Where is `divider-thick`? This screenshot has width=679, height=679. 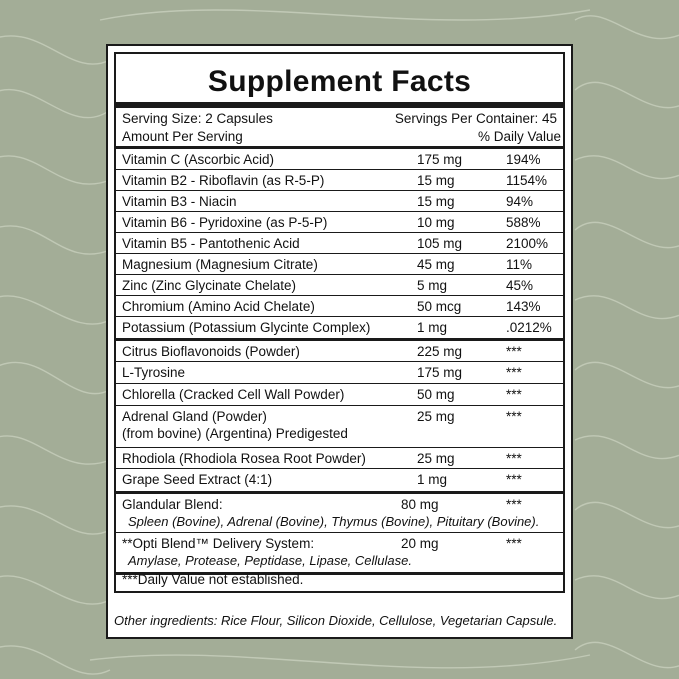
divider-thick is located at coordinates (339, 105).